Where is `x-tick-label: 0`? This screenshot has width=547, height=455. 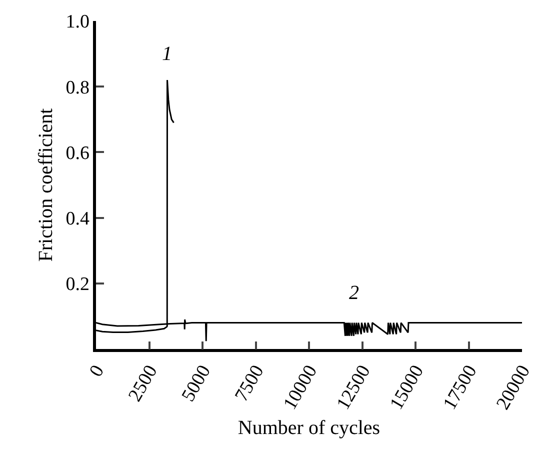 x-tick-label: 0 is located at coordinates (97, 371).